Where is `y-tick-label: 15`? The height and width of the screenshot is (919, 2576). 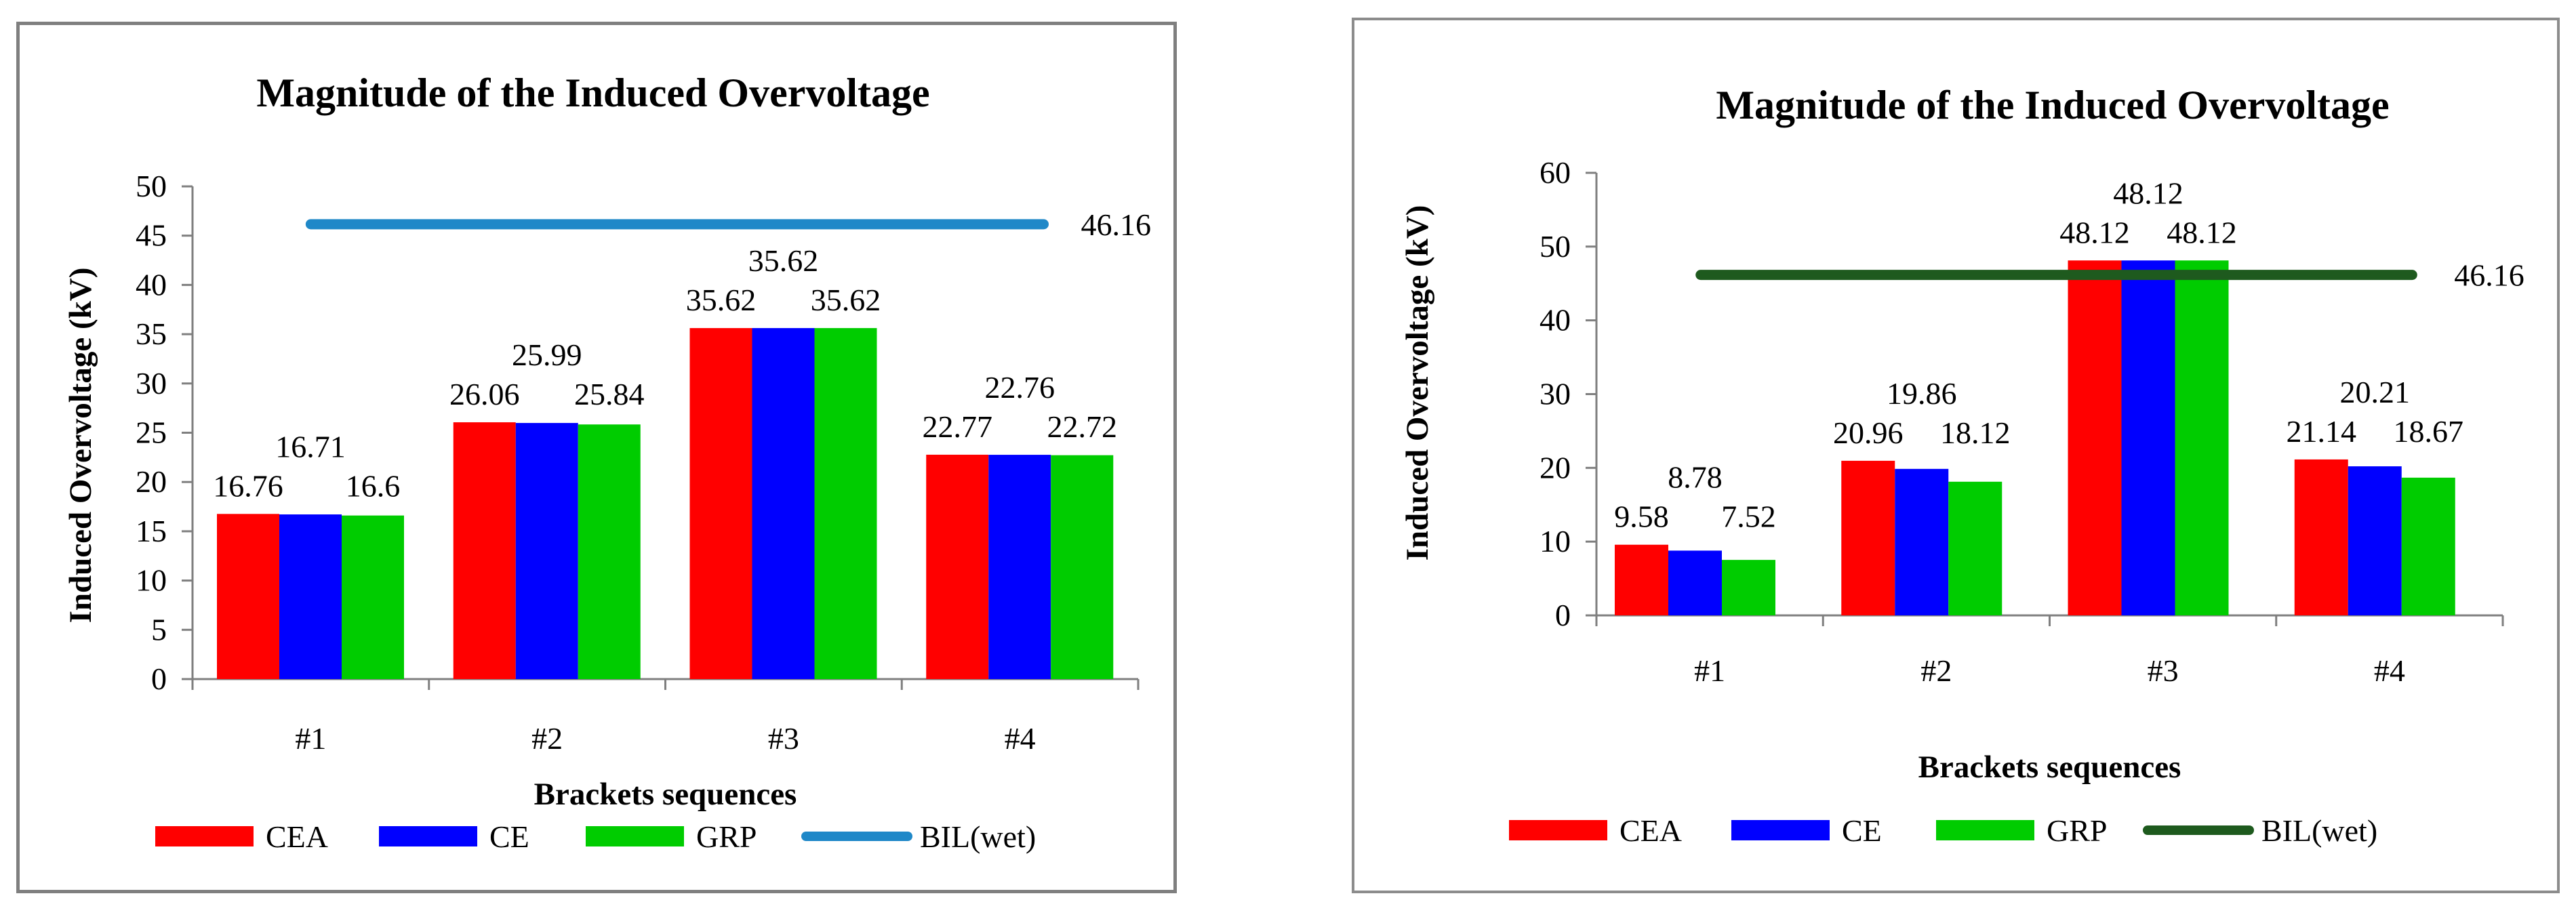
y-tick-label: 15 is located at coordinates (151, 531).